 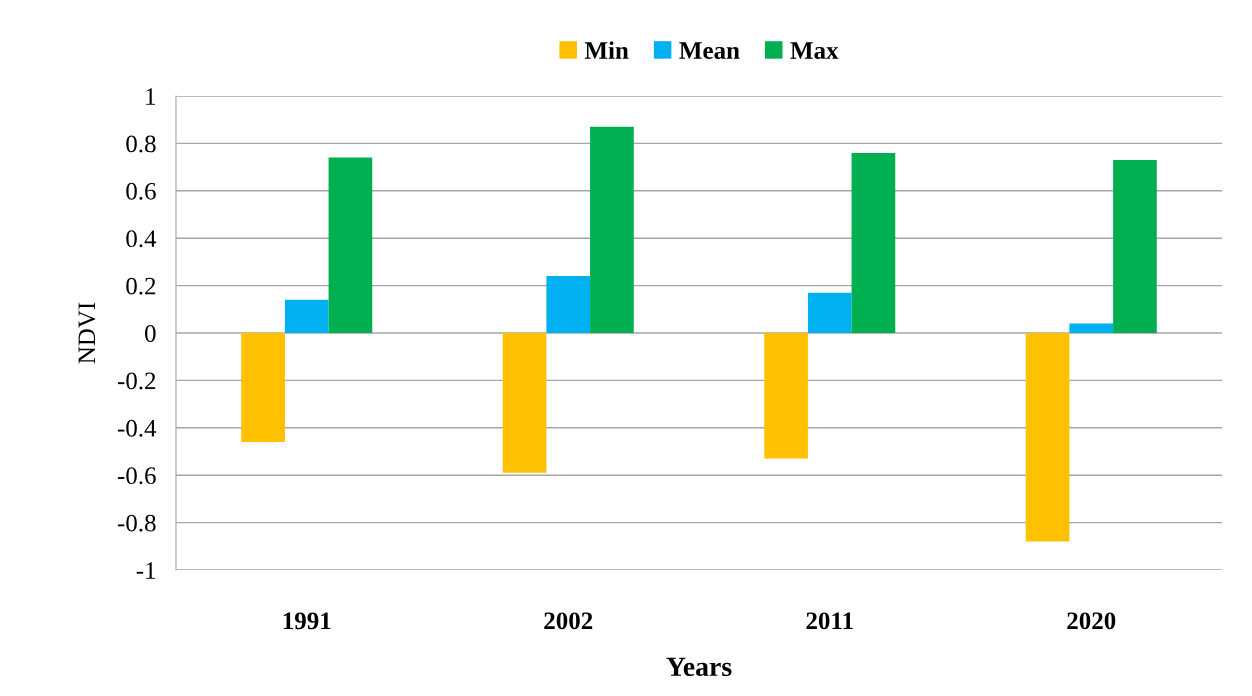 I want to click on y-tick-label: -0.6, so click(x=136, y=476).